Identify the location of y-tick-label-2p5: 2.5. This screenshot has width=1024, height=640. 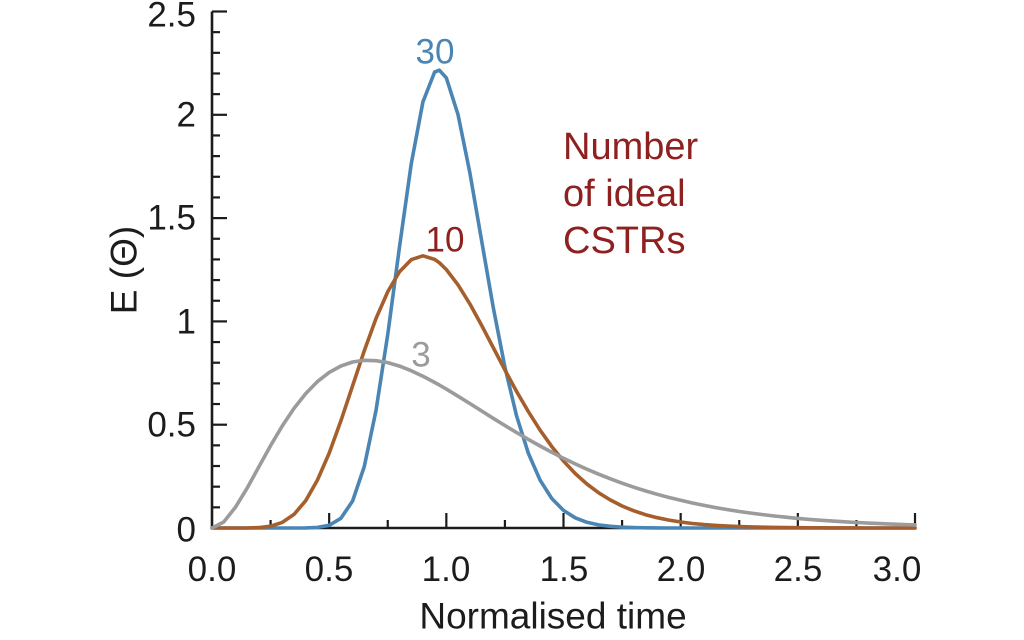
(171, 17).